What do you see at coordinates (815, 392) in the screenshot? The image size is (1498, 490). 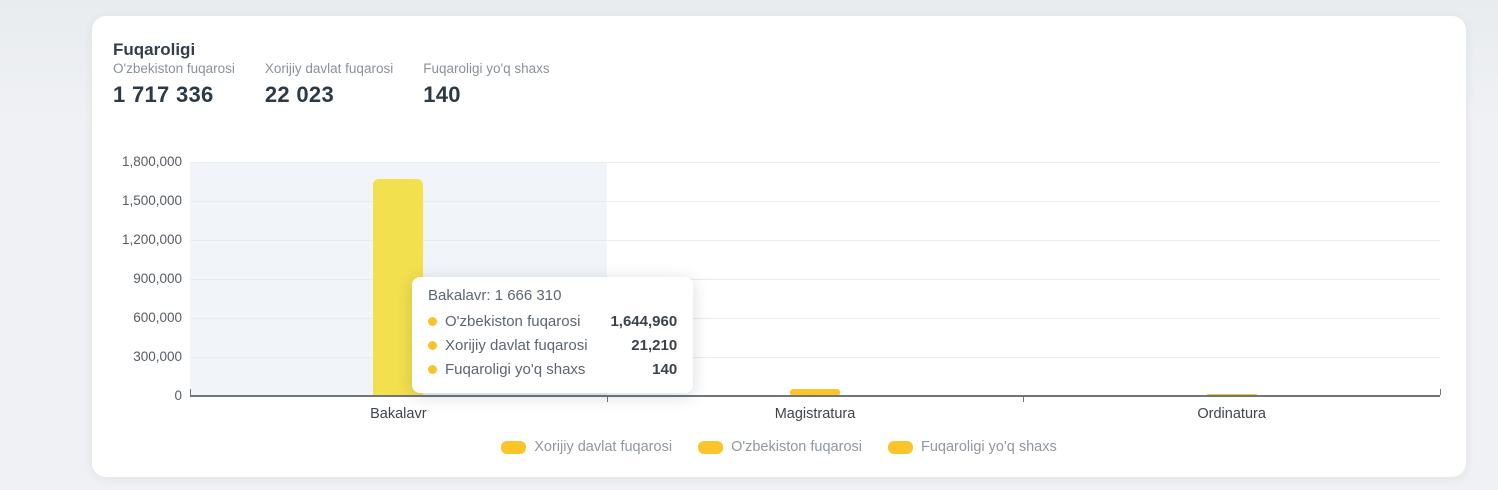 I see `bar-magistratura` at bounding box center [815, 392].